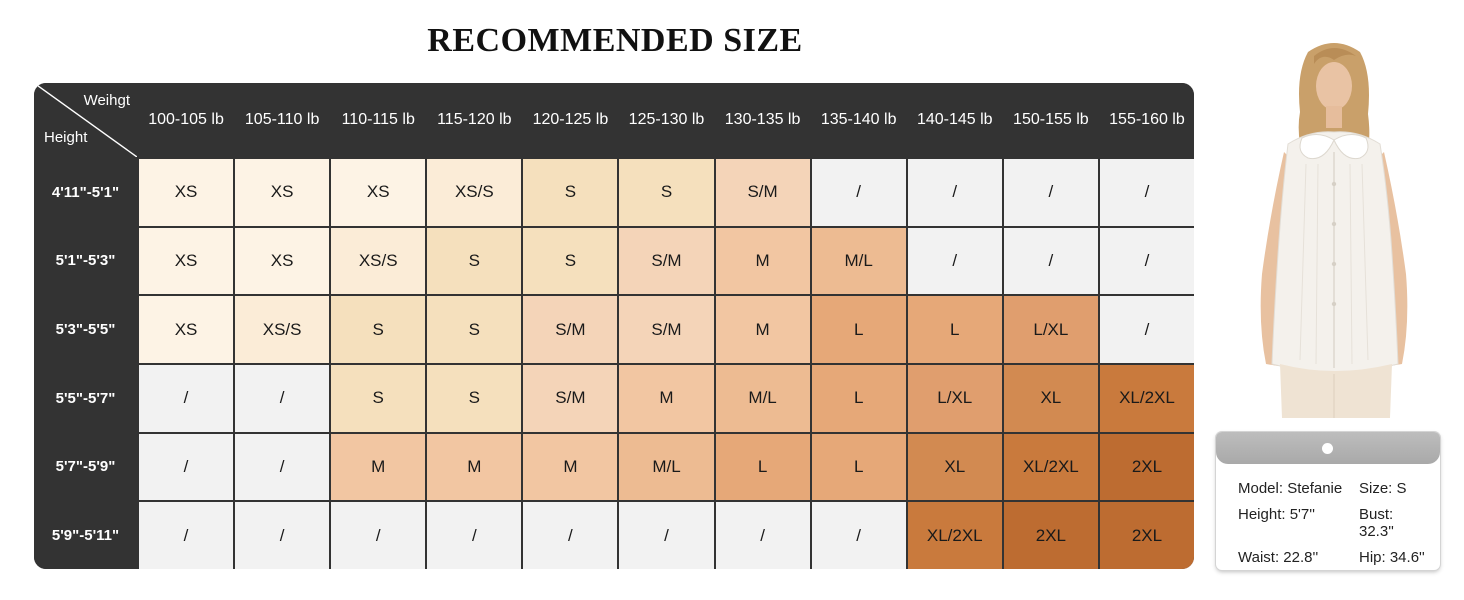 The width and height of the screenshot is (1464, 600). I want to click on model-size: Size: S, so click(1383, 488).